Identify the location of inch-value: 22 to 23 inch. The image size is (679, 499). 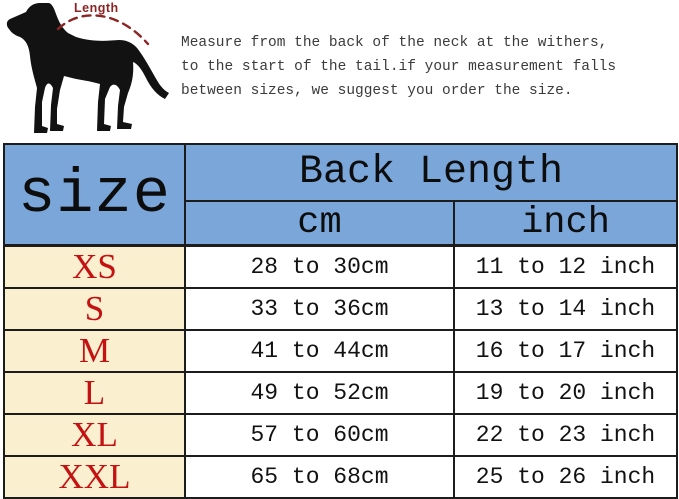
(565, 435).